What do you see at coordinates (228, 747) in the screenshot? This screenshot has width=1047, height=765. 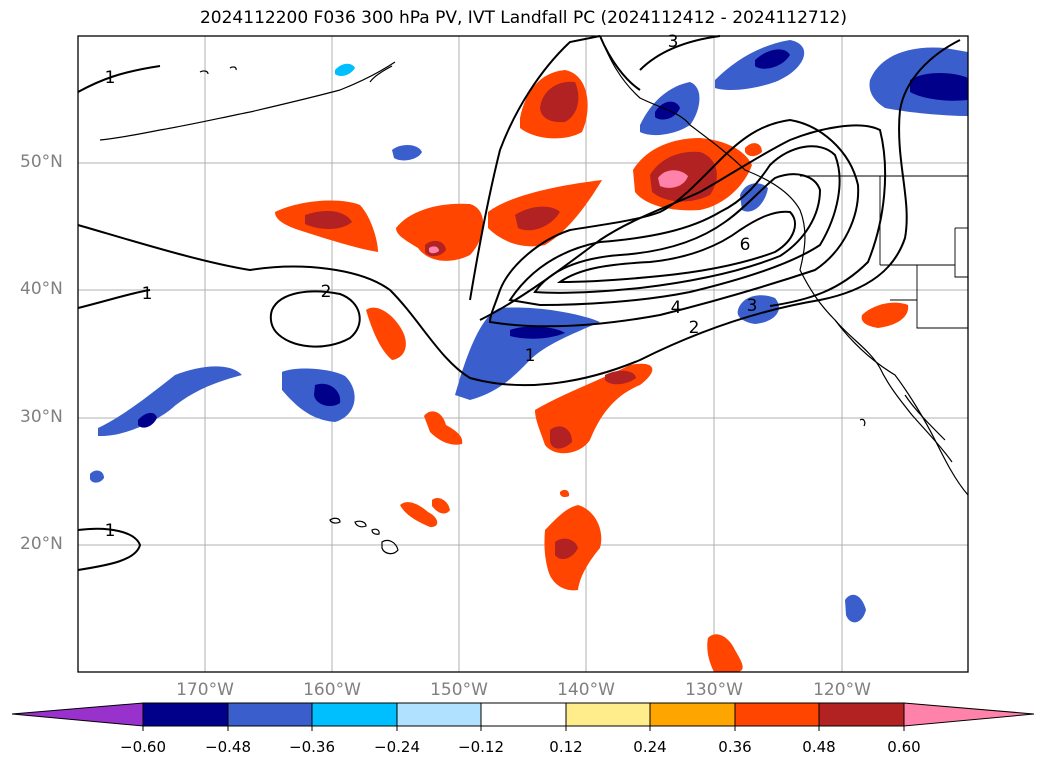 I see `colorbar-tick-label: −0.48` at bounding box center [228, 747].